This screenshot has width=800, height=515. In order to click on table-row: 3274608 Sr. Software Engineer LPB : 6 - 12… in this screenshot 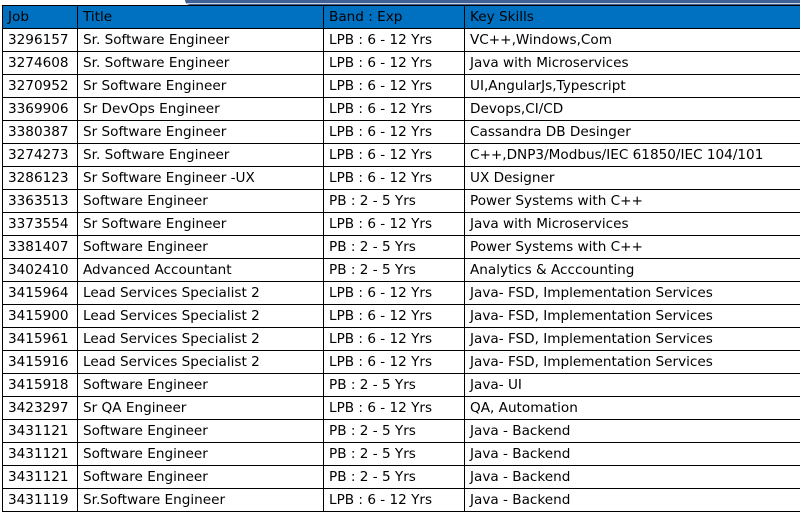, I will do `click(401, 63)`.